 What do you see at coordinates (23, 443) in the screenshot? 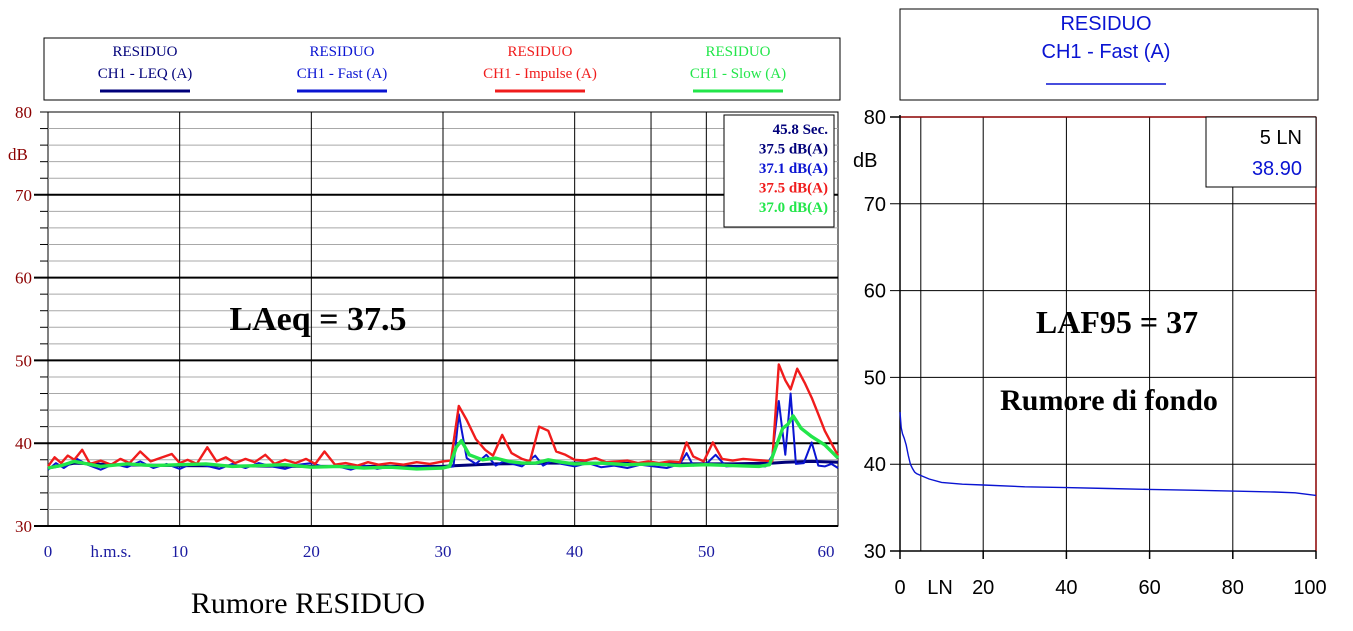
I see `left-y-tick-label: 40` at bounding box center [23, 443].